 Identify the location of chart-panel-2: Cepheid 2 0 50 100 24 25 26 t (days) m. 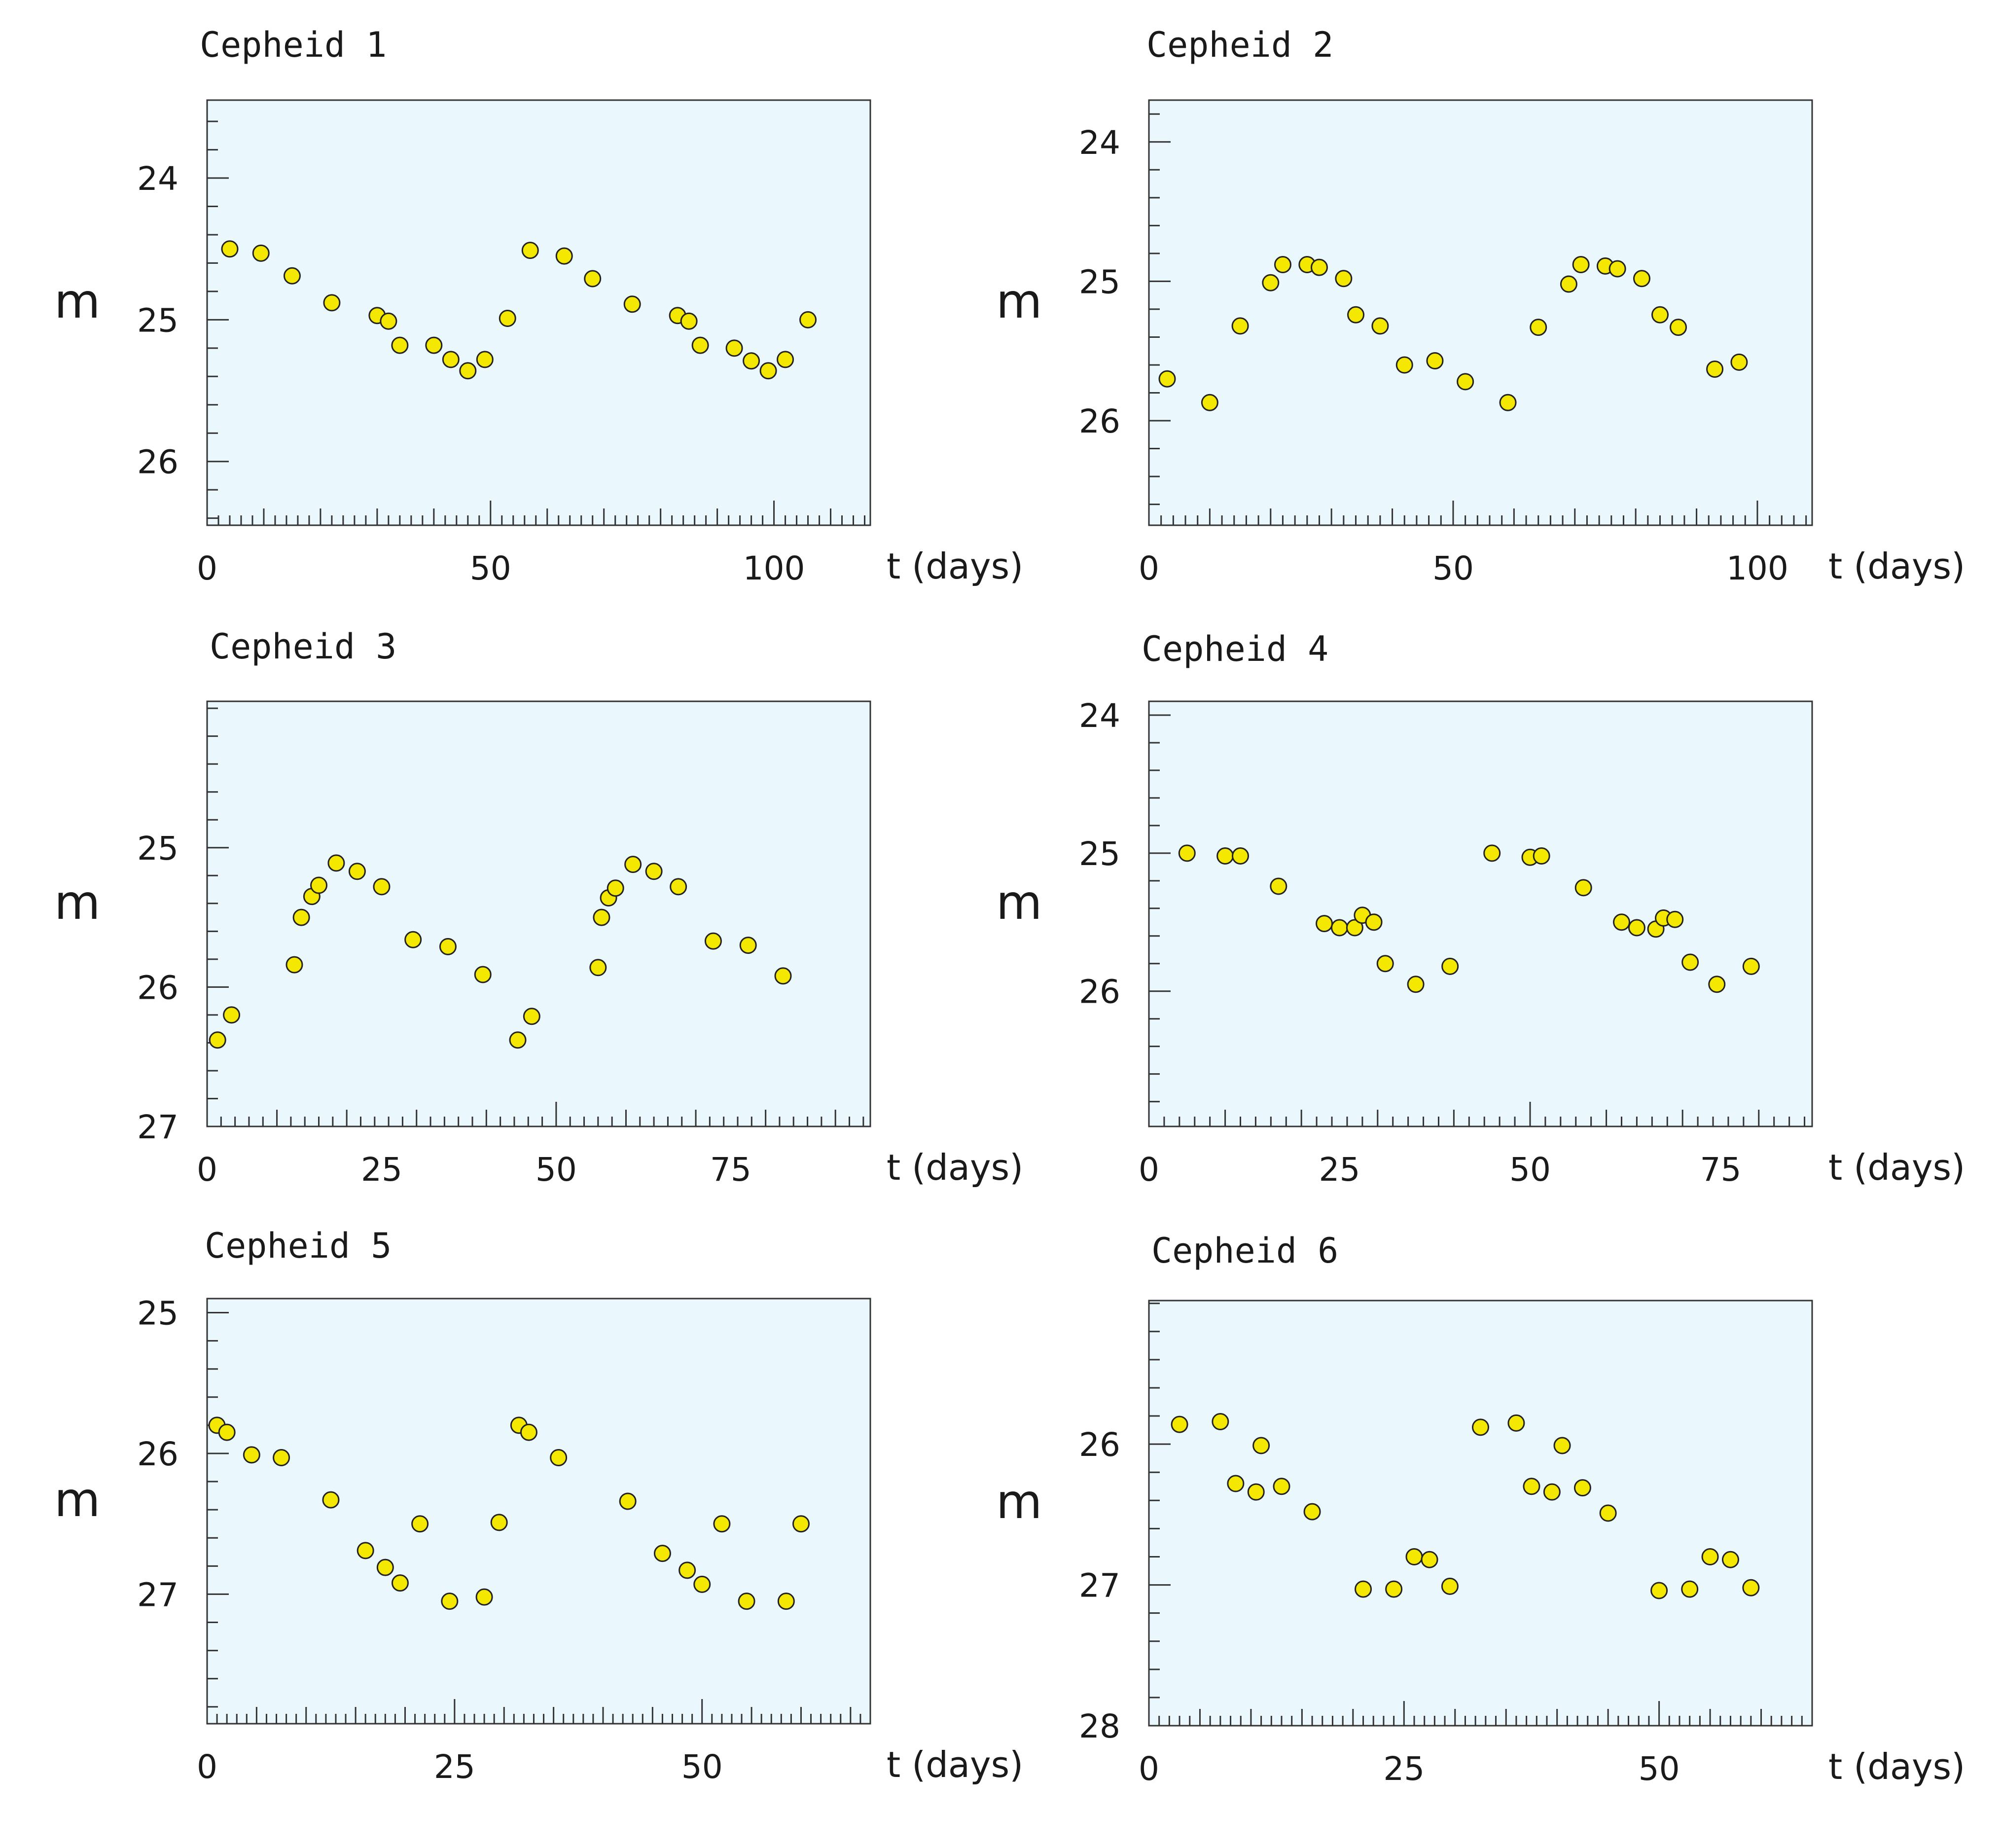
(1481, 306).